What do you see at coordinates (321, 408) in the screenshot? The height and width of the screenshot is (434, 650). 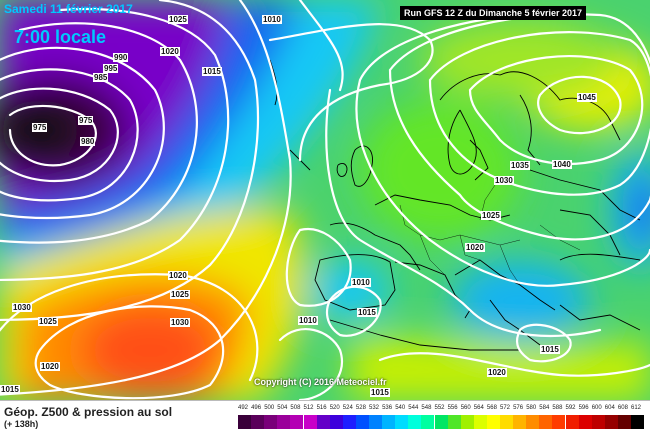 I see `scale-label: 516` at bounding box center [321, 408].